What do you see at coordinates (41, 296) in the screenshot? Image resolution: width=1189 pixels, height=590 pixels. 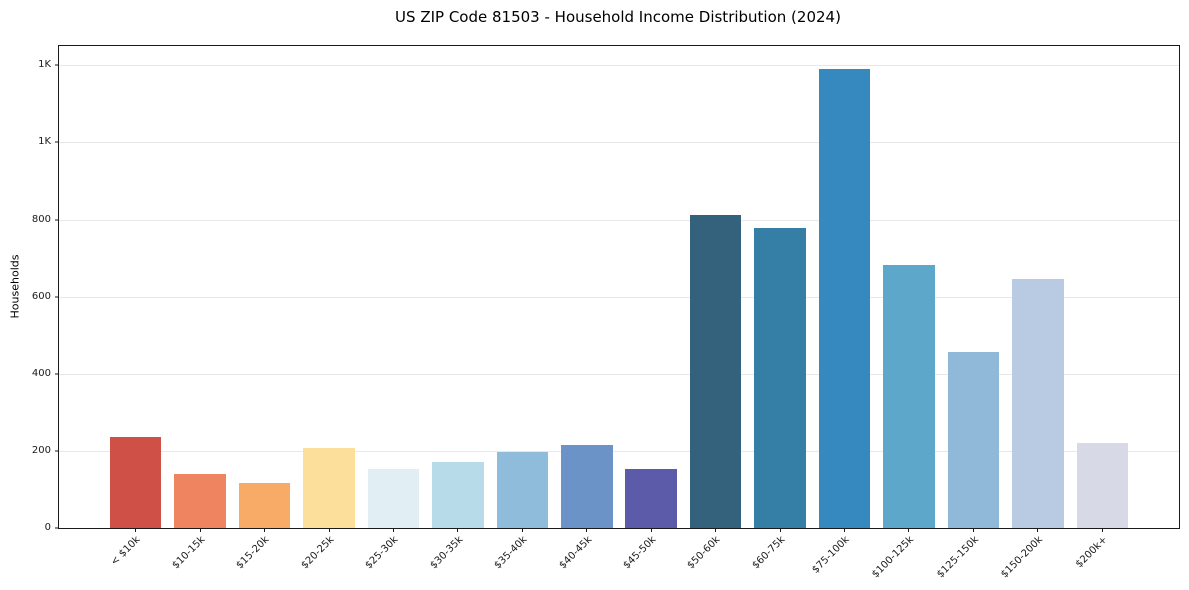 I see `y-tick-label-600: 600` at bounding box center [41, 296].